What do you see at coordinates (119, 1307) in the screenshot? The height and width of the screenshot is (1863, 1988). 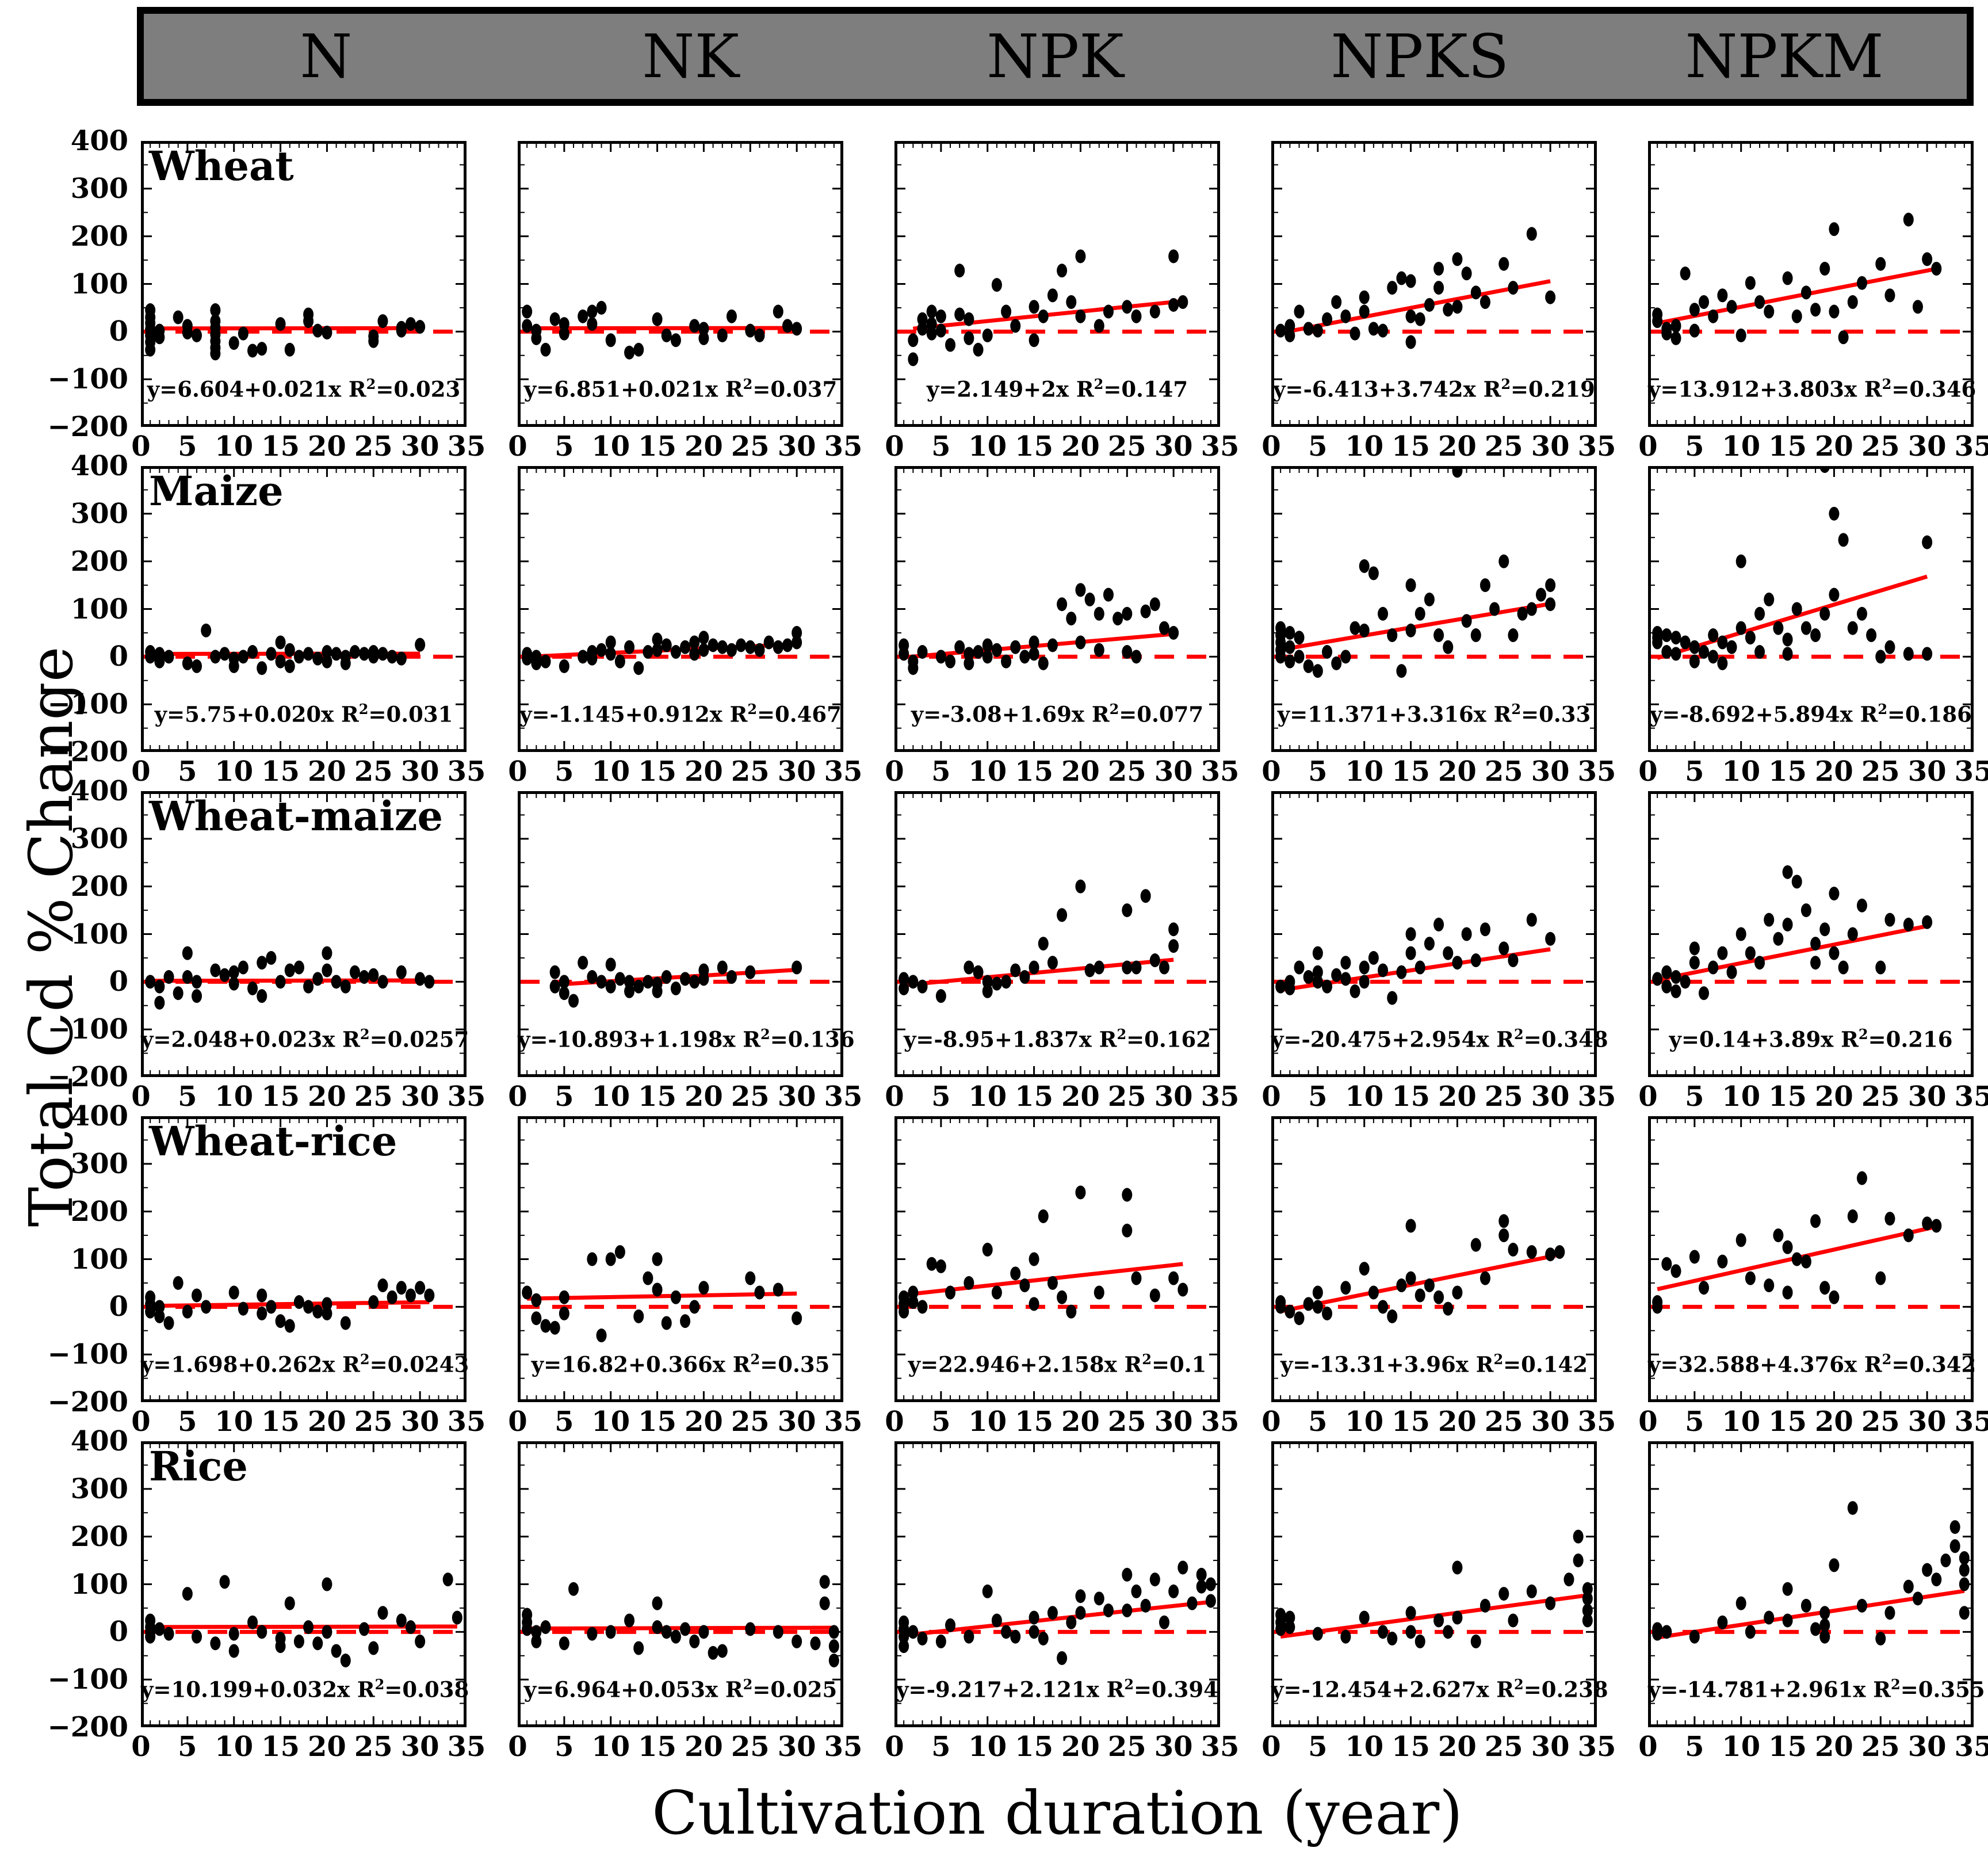 I see `y-tick-label: 0` at bounding box center [119, 1307].